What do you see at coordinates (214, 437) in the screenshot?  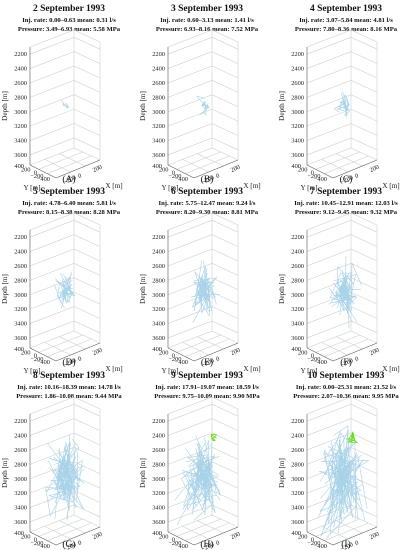 I see `new-event-cloud` at bounding box center [214, 437].